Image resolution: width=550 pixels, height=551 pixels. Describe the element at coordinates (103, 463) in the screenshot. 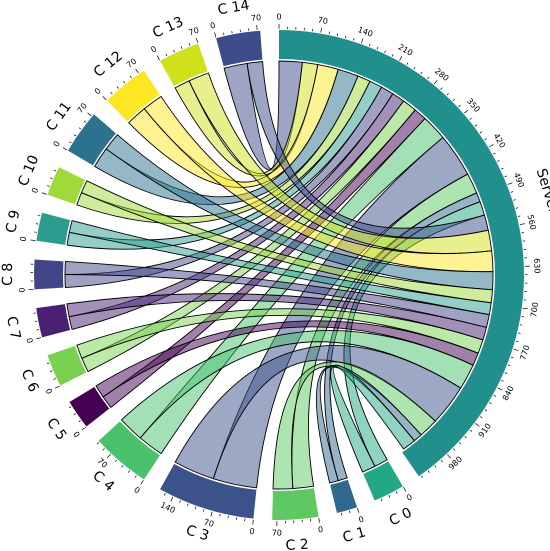

I see `tick-label-c-4: 70` at that location.